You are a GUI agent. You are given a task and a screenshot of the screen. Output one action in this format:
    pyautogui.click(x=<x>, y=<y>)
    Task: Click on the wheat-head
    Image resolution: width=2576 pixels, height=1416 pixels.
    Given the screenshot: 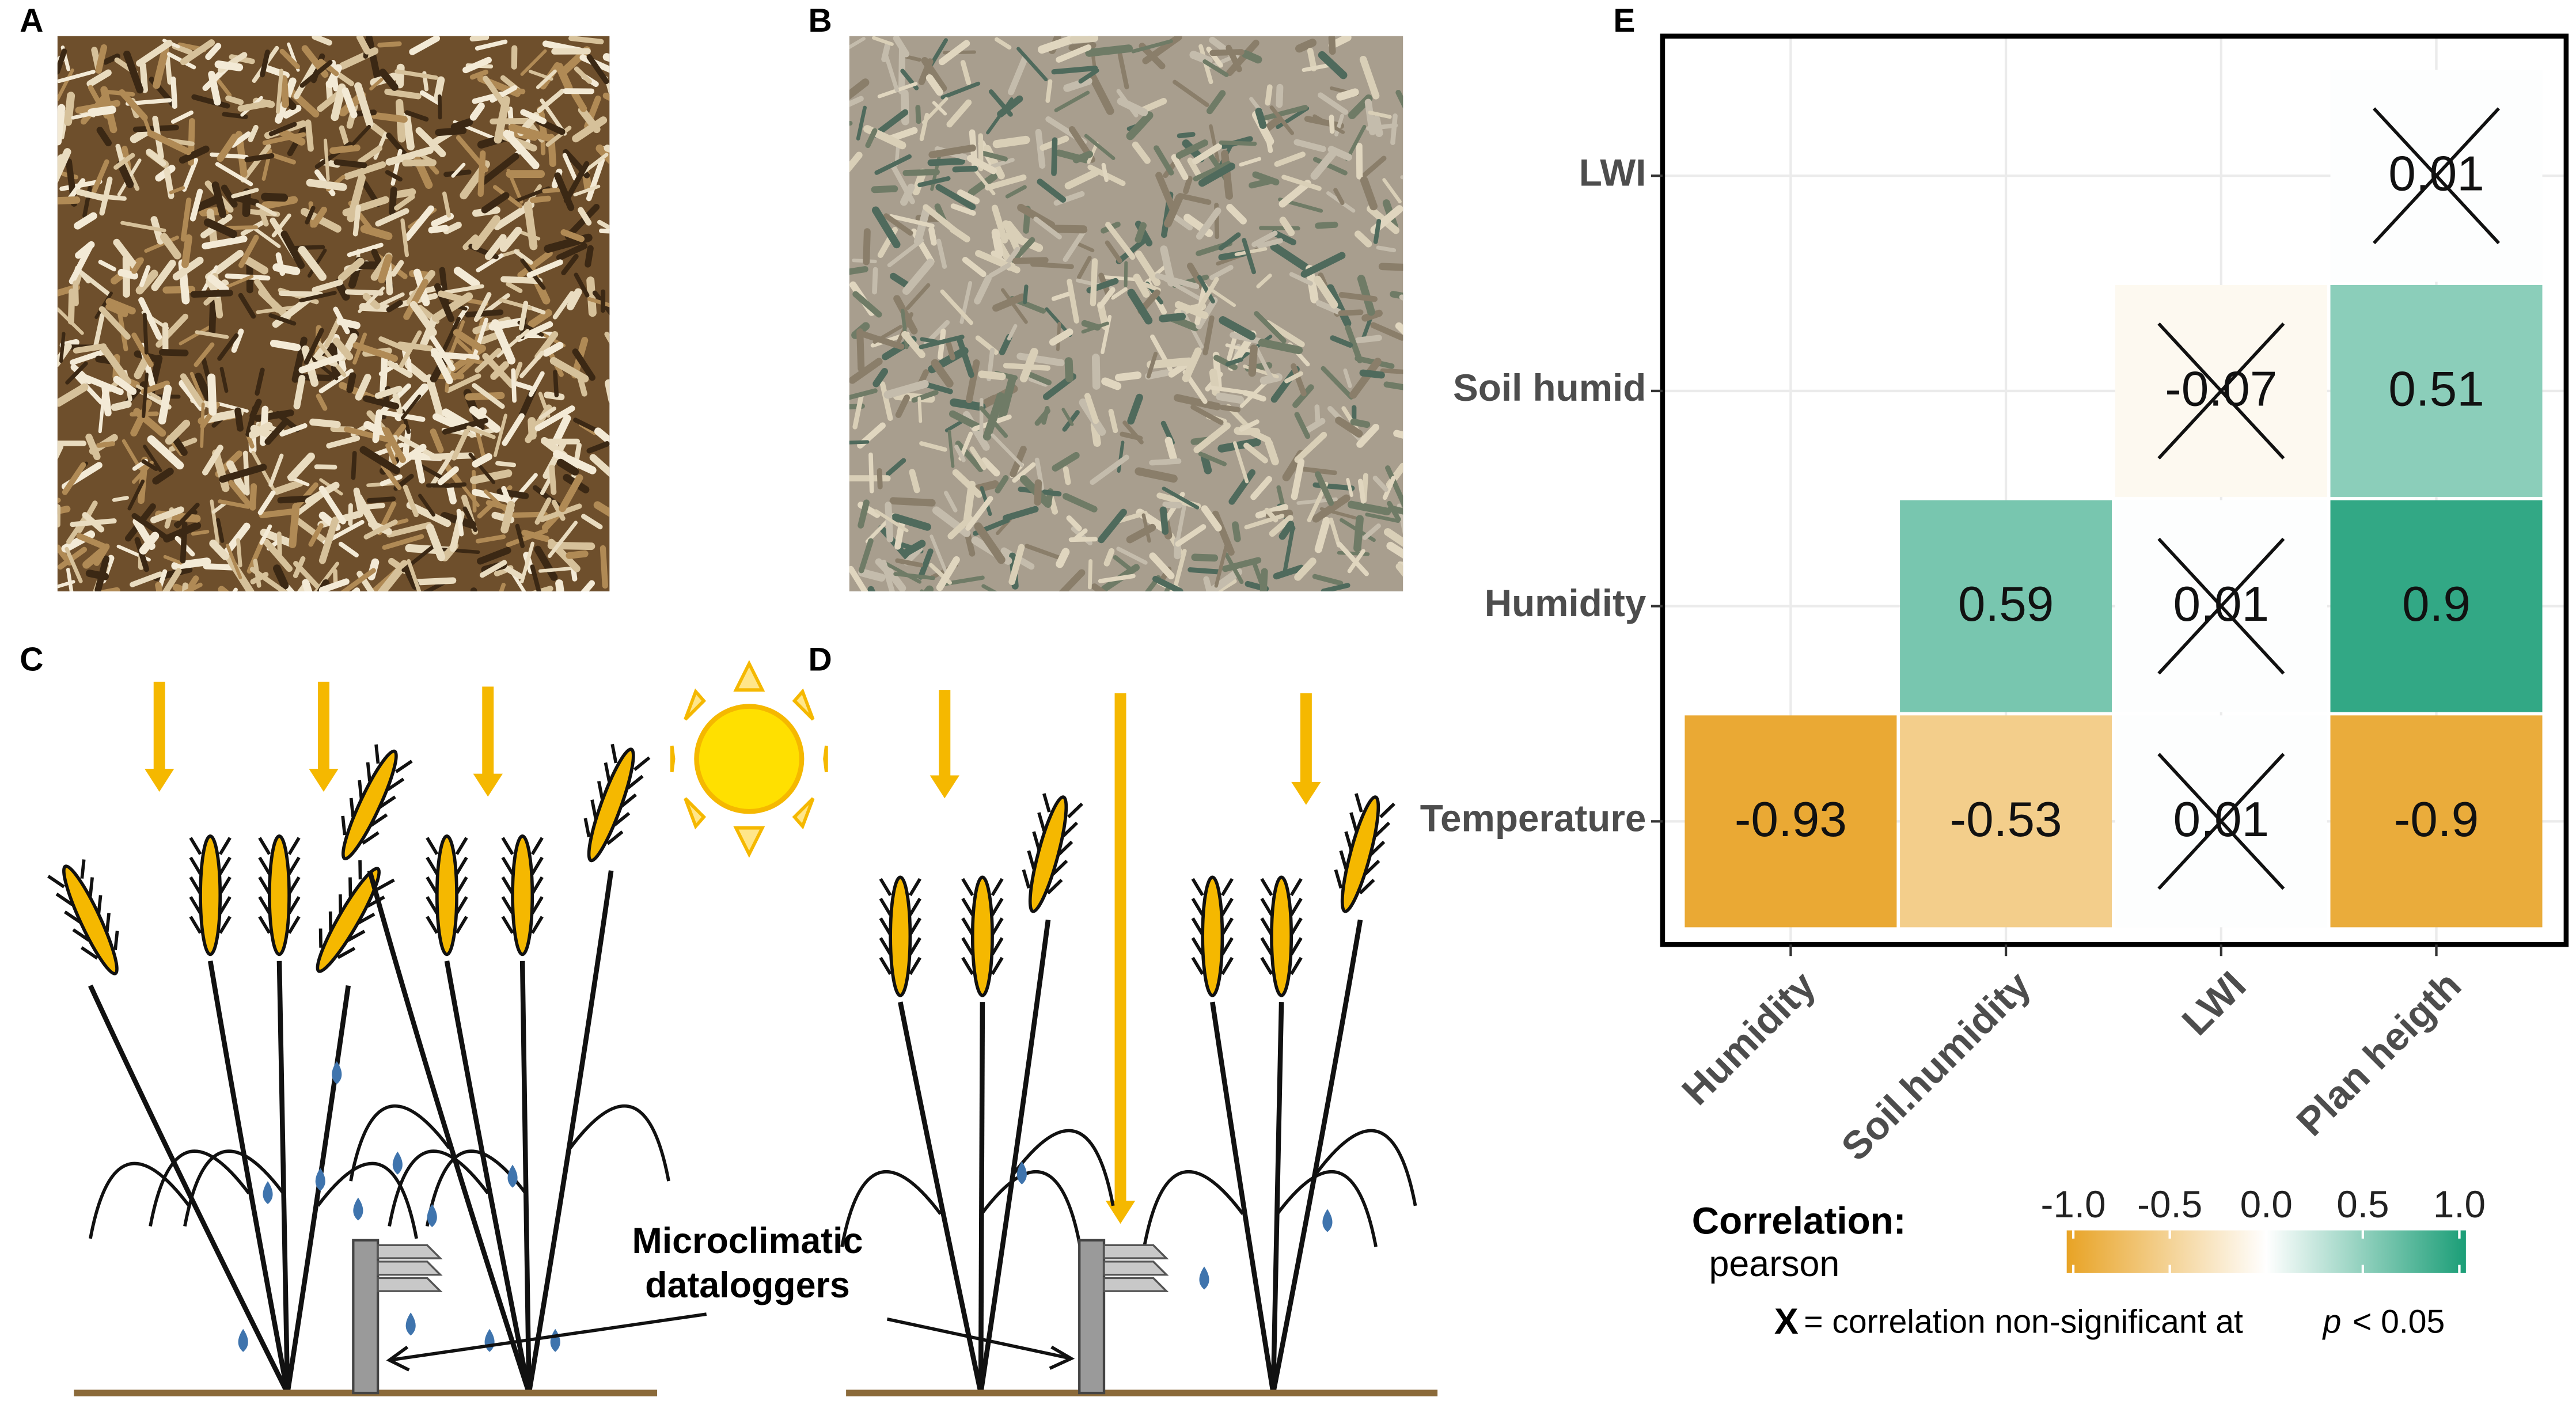 What is the action you would take?
    pyautogui.click(x=982, y=936)
    